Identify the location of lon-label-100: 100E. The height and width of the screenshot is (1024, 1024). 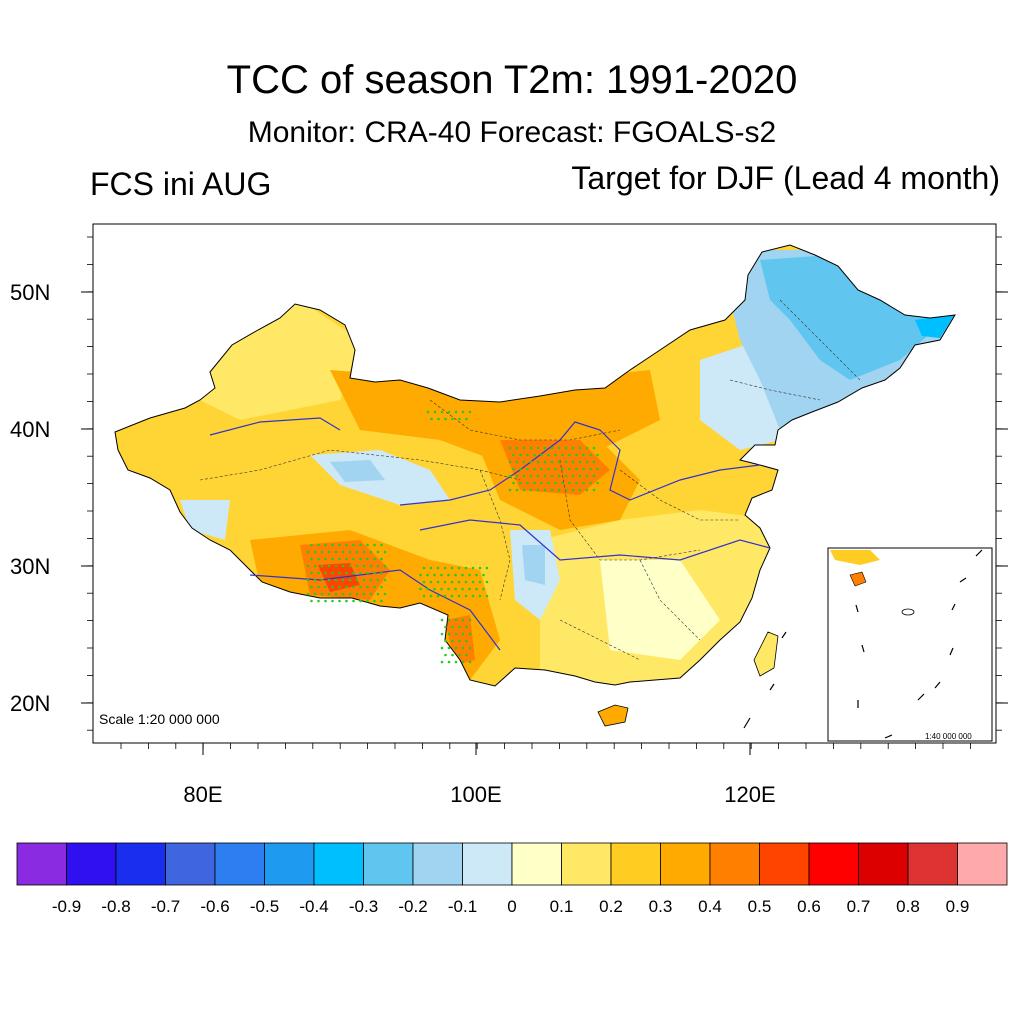
(476, 794).